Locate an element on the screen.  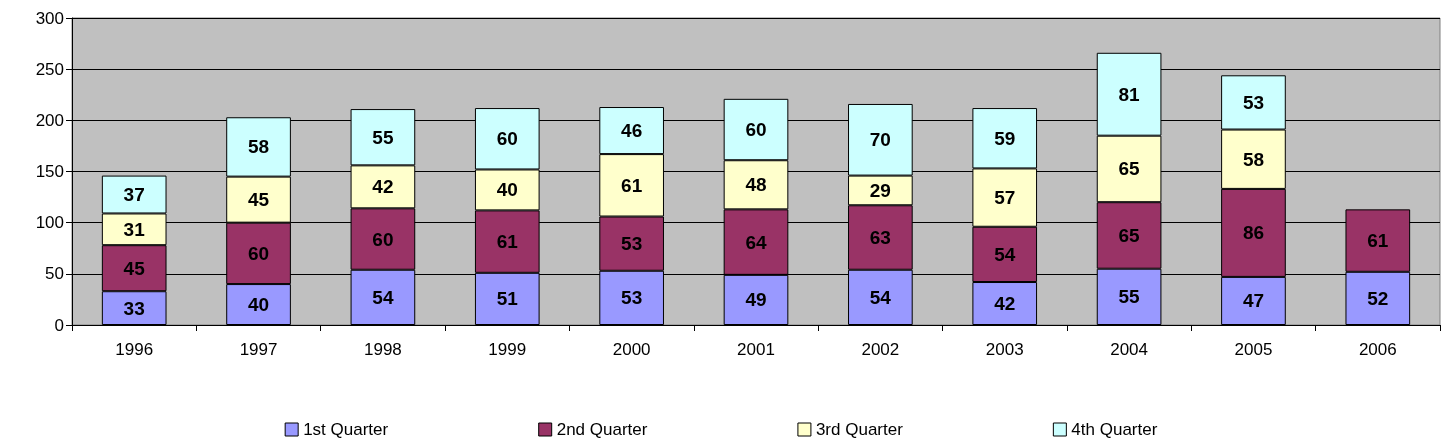
data-label: 51 is located at coordinates (507, 299).